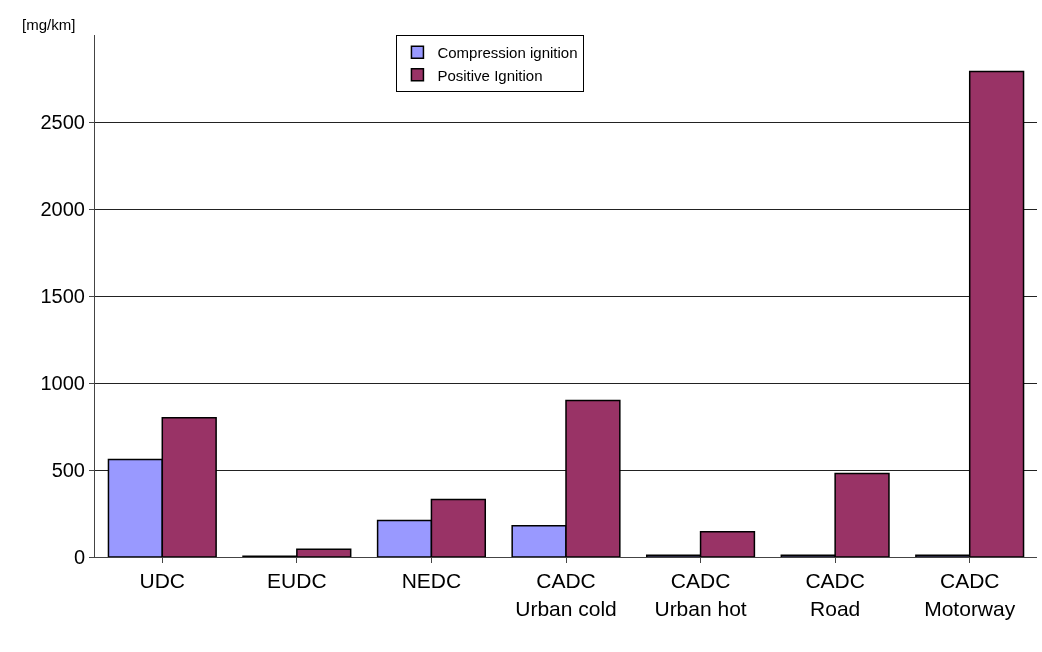 The height and width of the screenshot is (652, 1042). What do you see at coordinates (62, 296) in the screenshot?
I see `y-tick-label: 1500` at bounding box center [62, 296].